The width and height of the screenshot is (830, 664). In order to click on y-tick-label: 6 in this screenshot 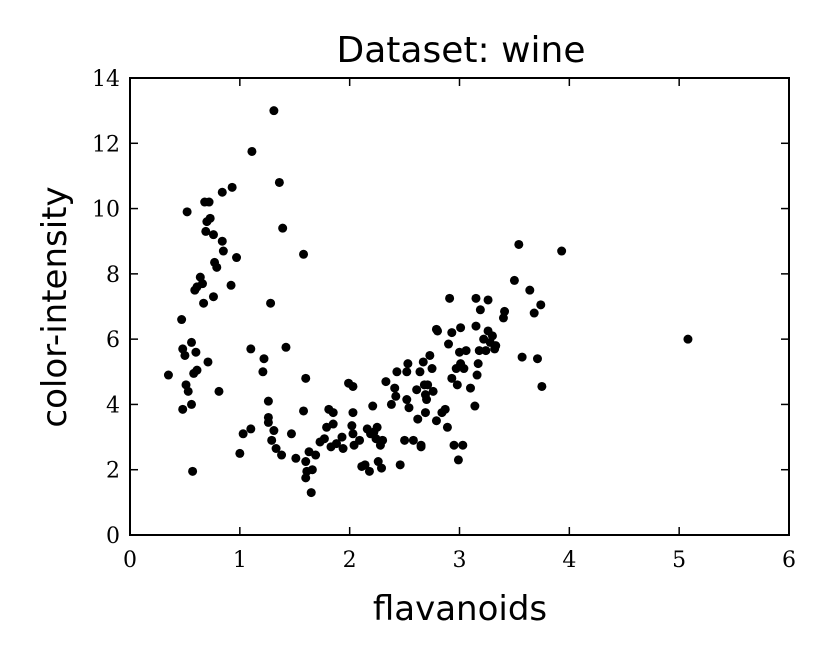, I will do `click(113, 340)`.